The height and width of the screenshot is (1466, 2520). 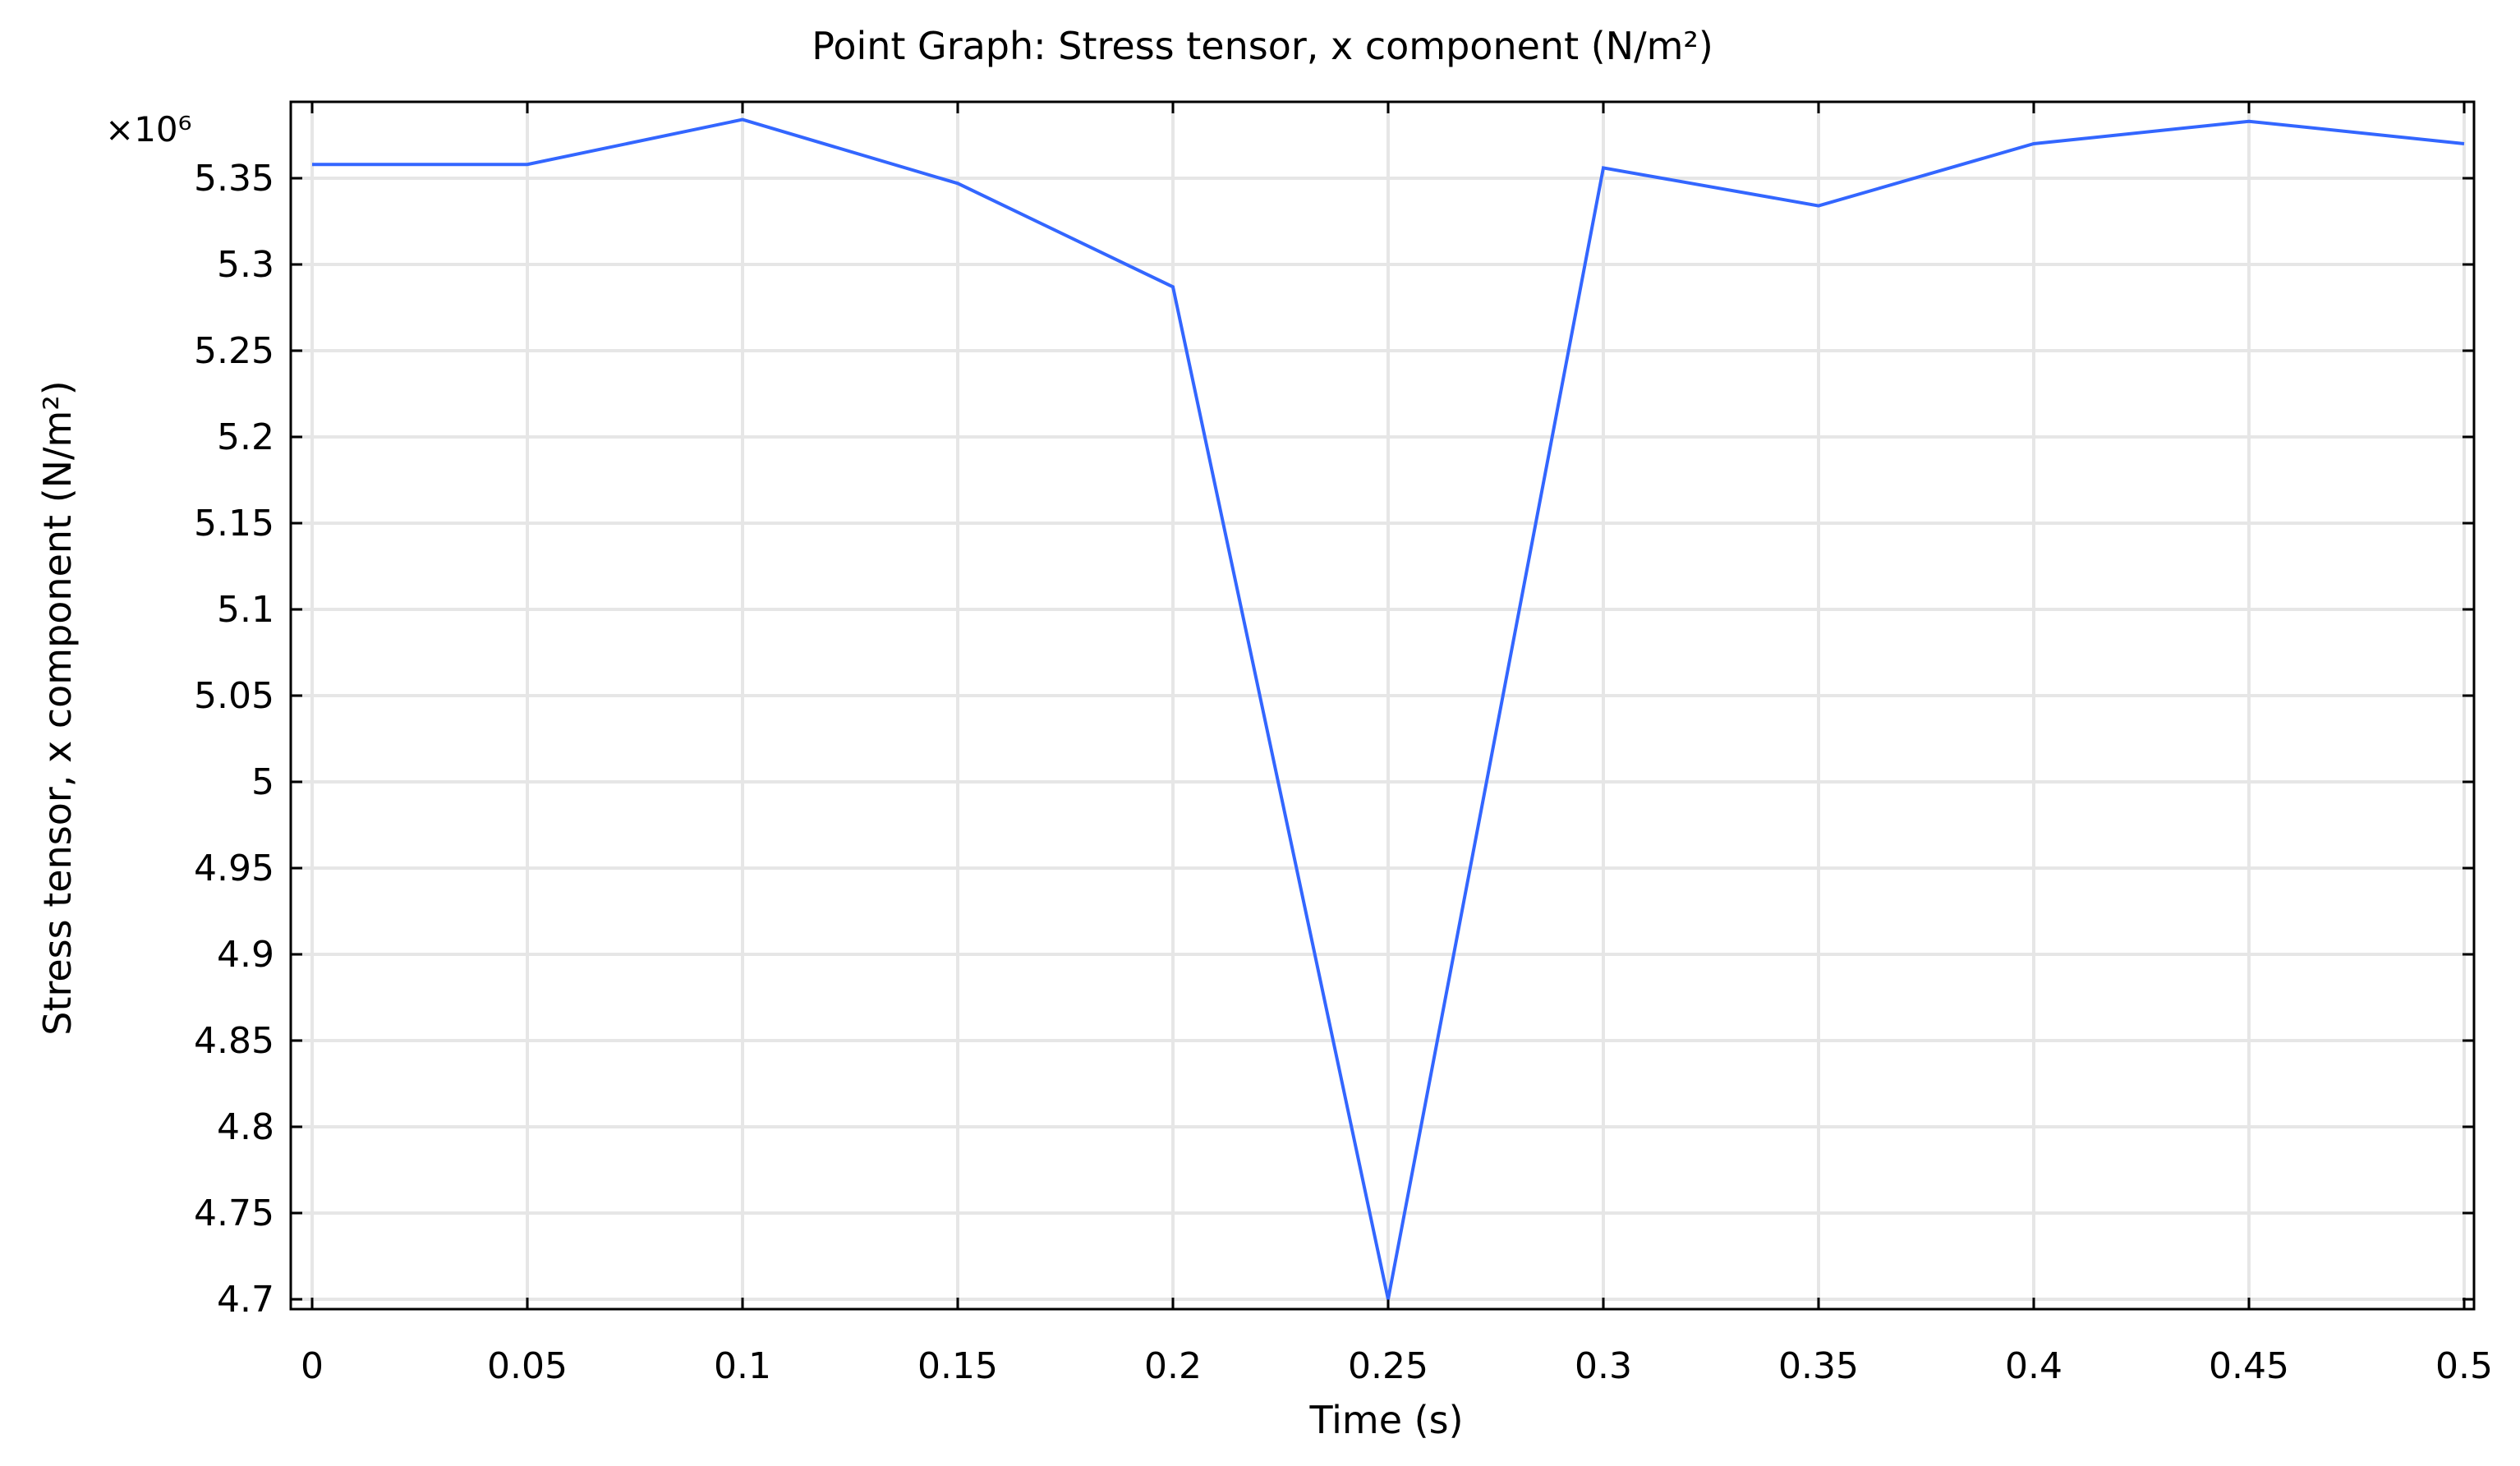 What do you see at coordinates (2033, 1366) in the screenshot?
I see `x-tick-label: 0.4` at bounding box center [2033, 1366].